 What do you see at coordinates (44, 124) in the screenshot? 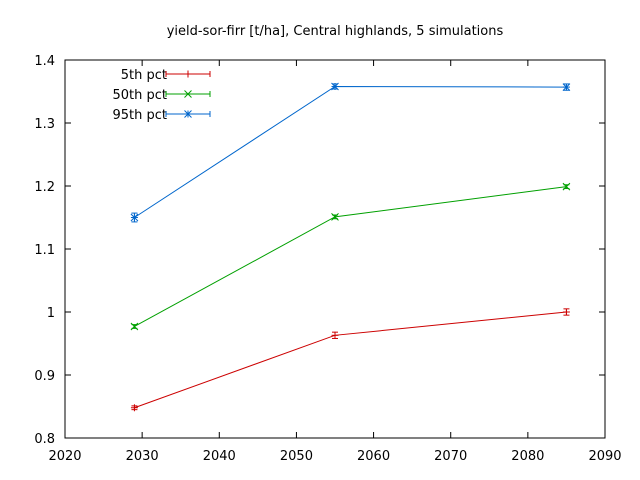
I see `y-tick-label: 1.3` at bounding box center [44, 124].